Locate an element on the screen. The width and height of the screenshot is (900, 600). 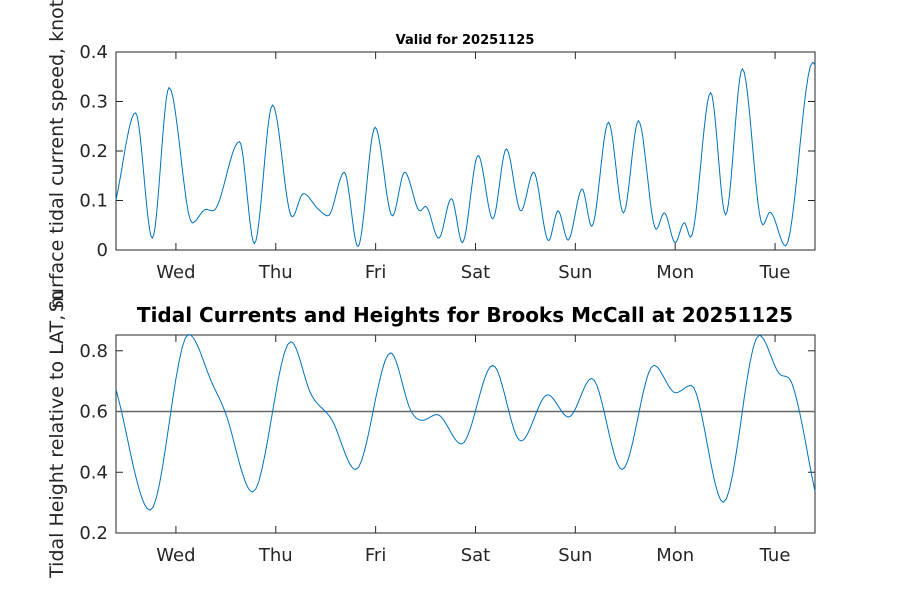
y-tick-label: 0.1 is located at coordinates (93, 201).